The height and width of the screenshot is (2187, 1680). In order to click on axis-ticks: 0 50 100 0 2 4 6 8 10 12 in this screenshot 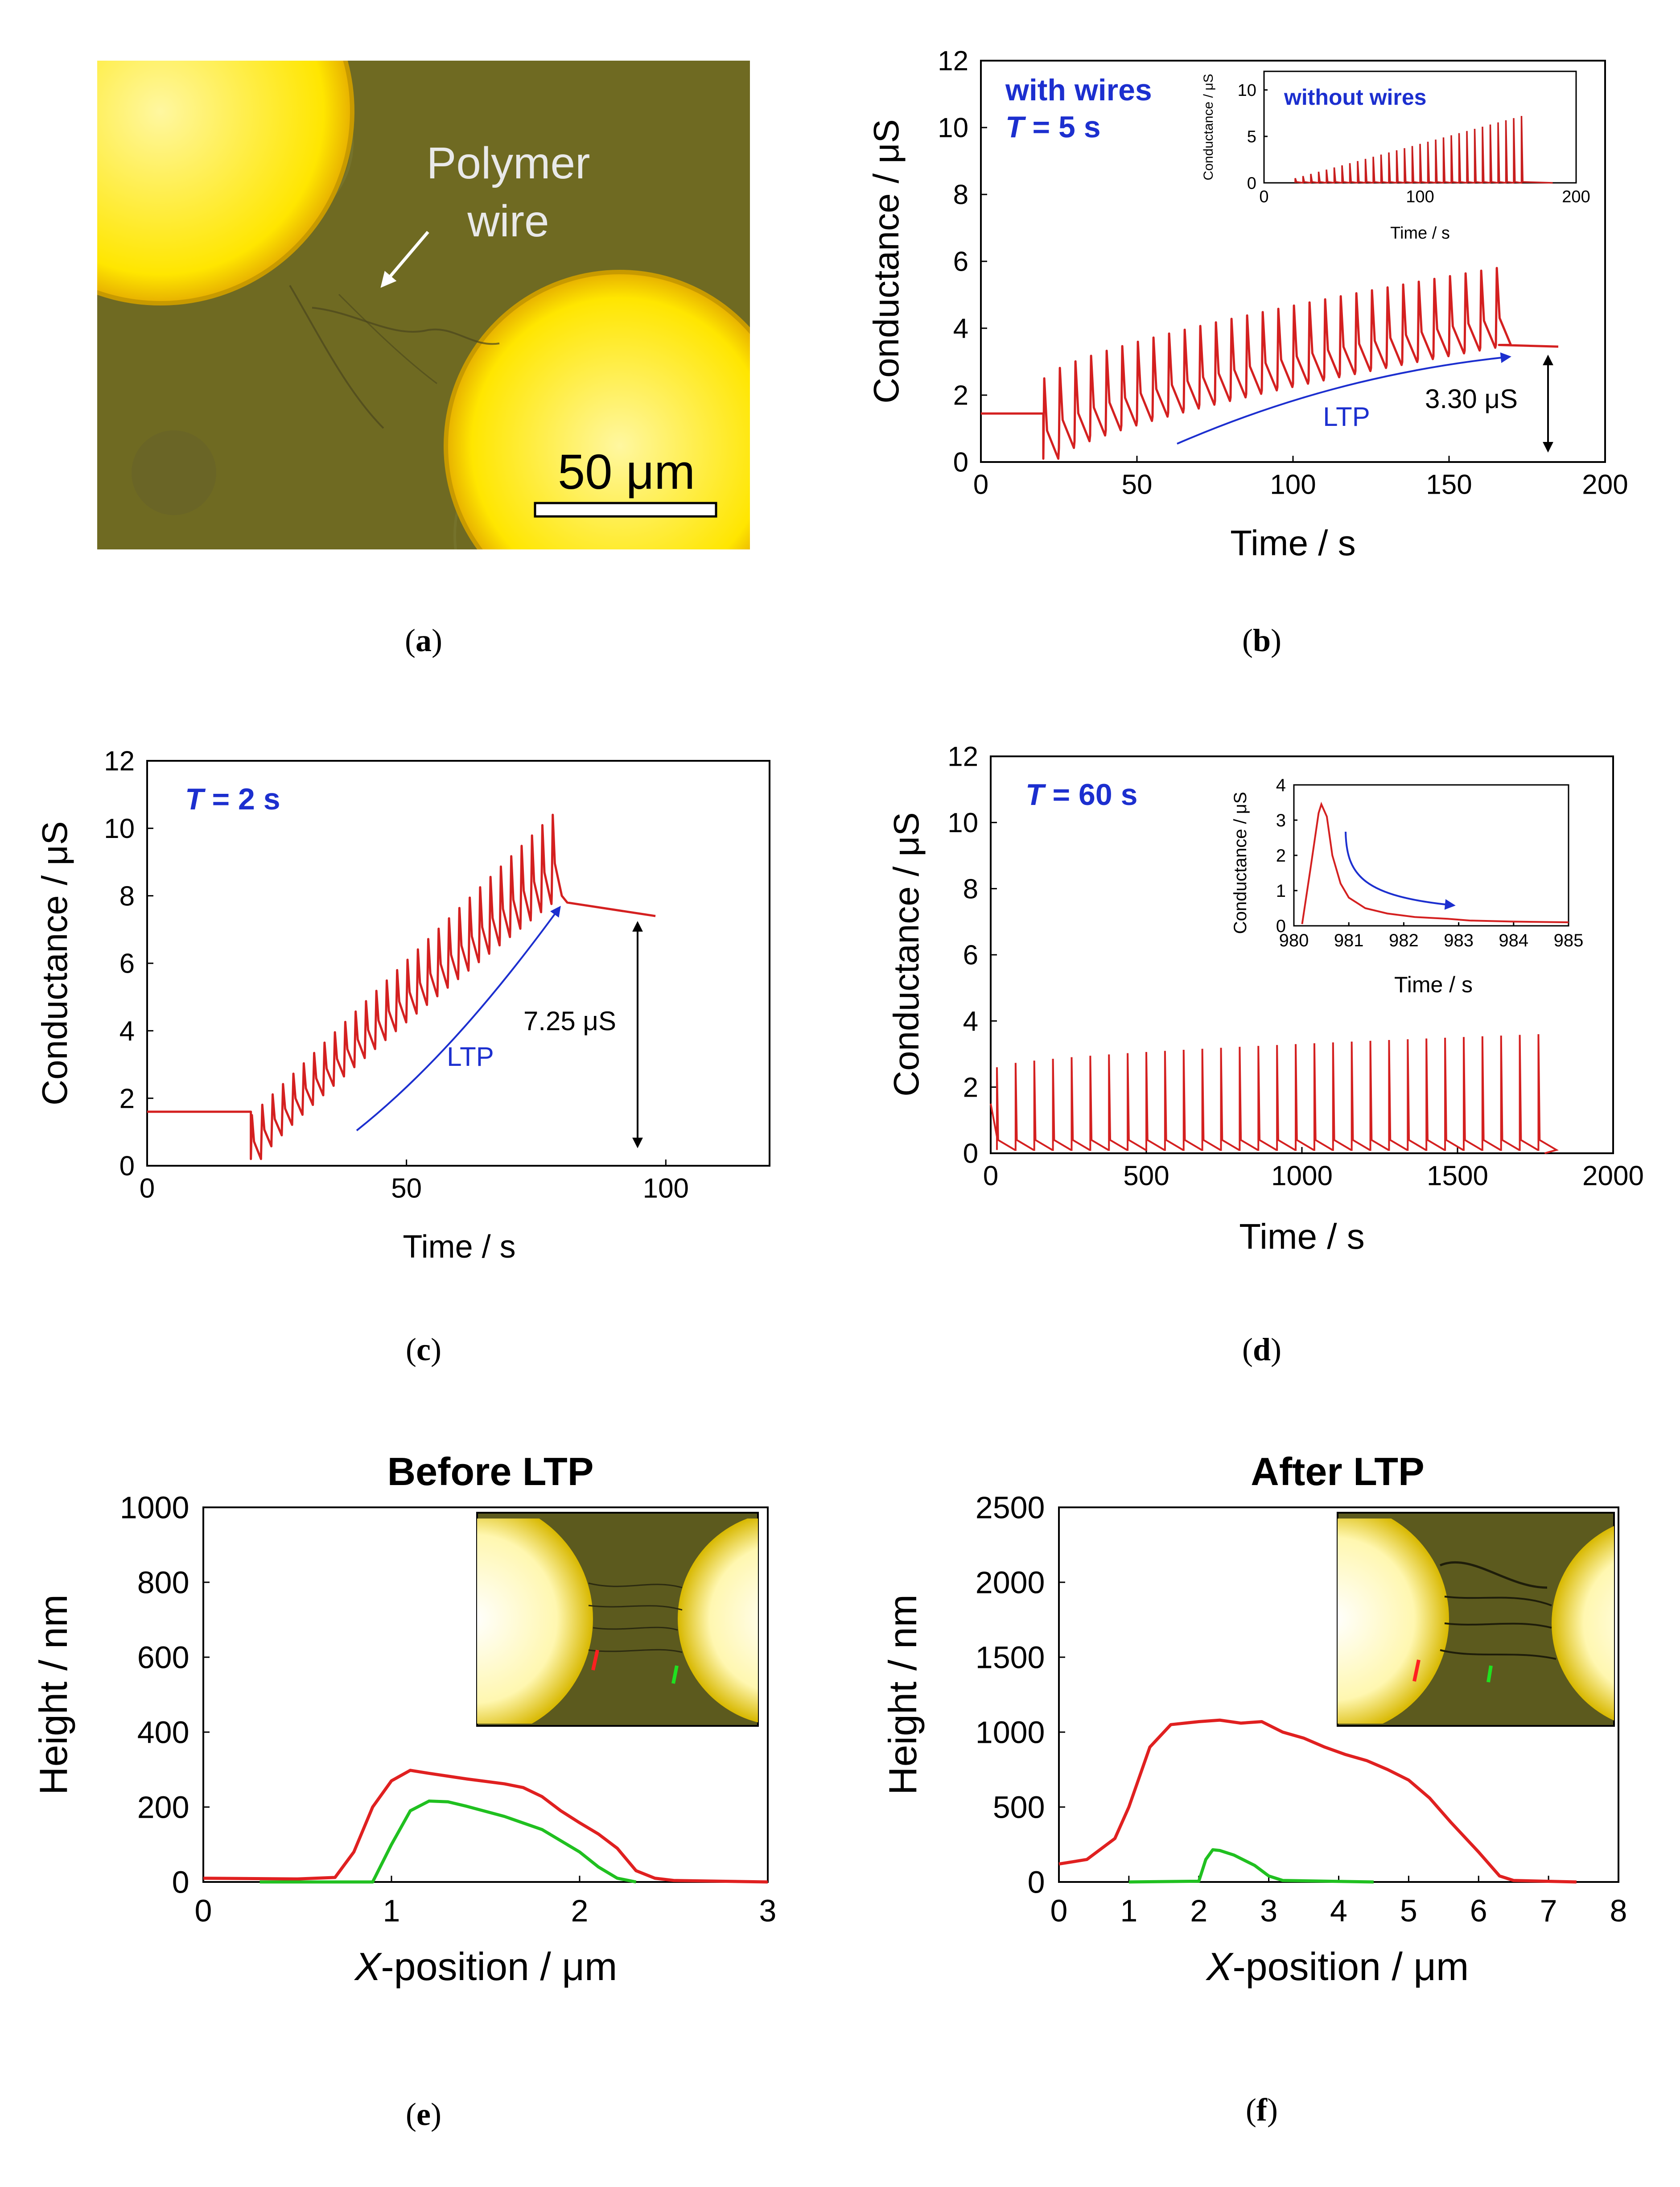, I will do `click(397, 975)`.